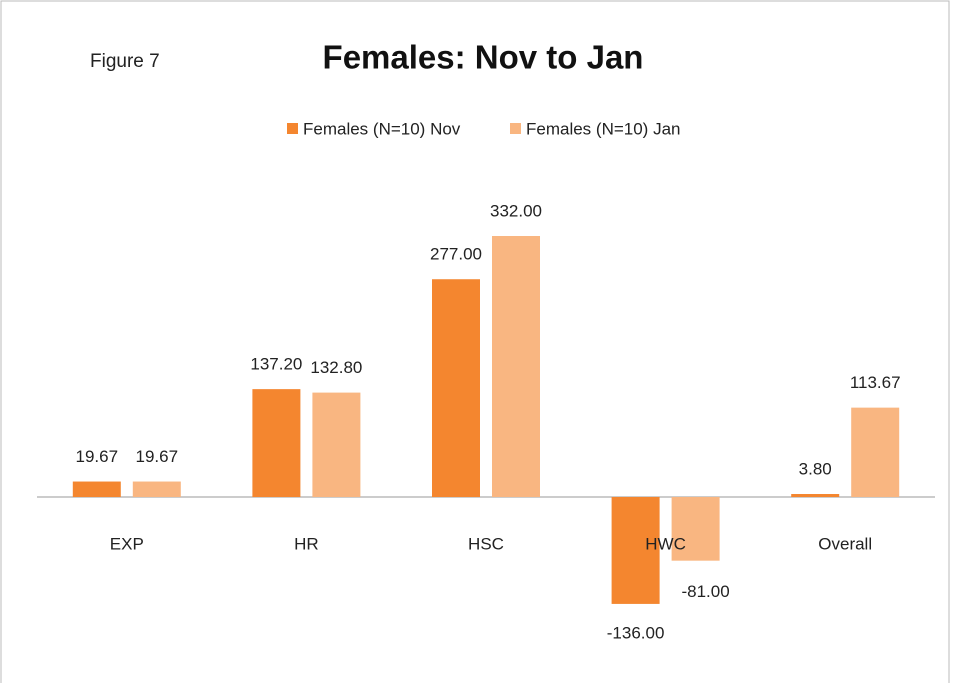 This screenshot has width=959, height=683. Describe the element at coordinates (125, 61) in the screenshot. I see `figure-label: Figure 7` at that location.